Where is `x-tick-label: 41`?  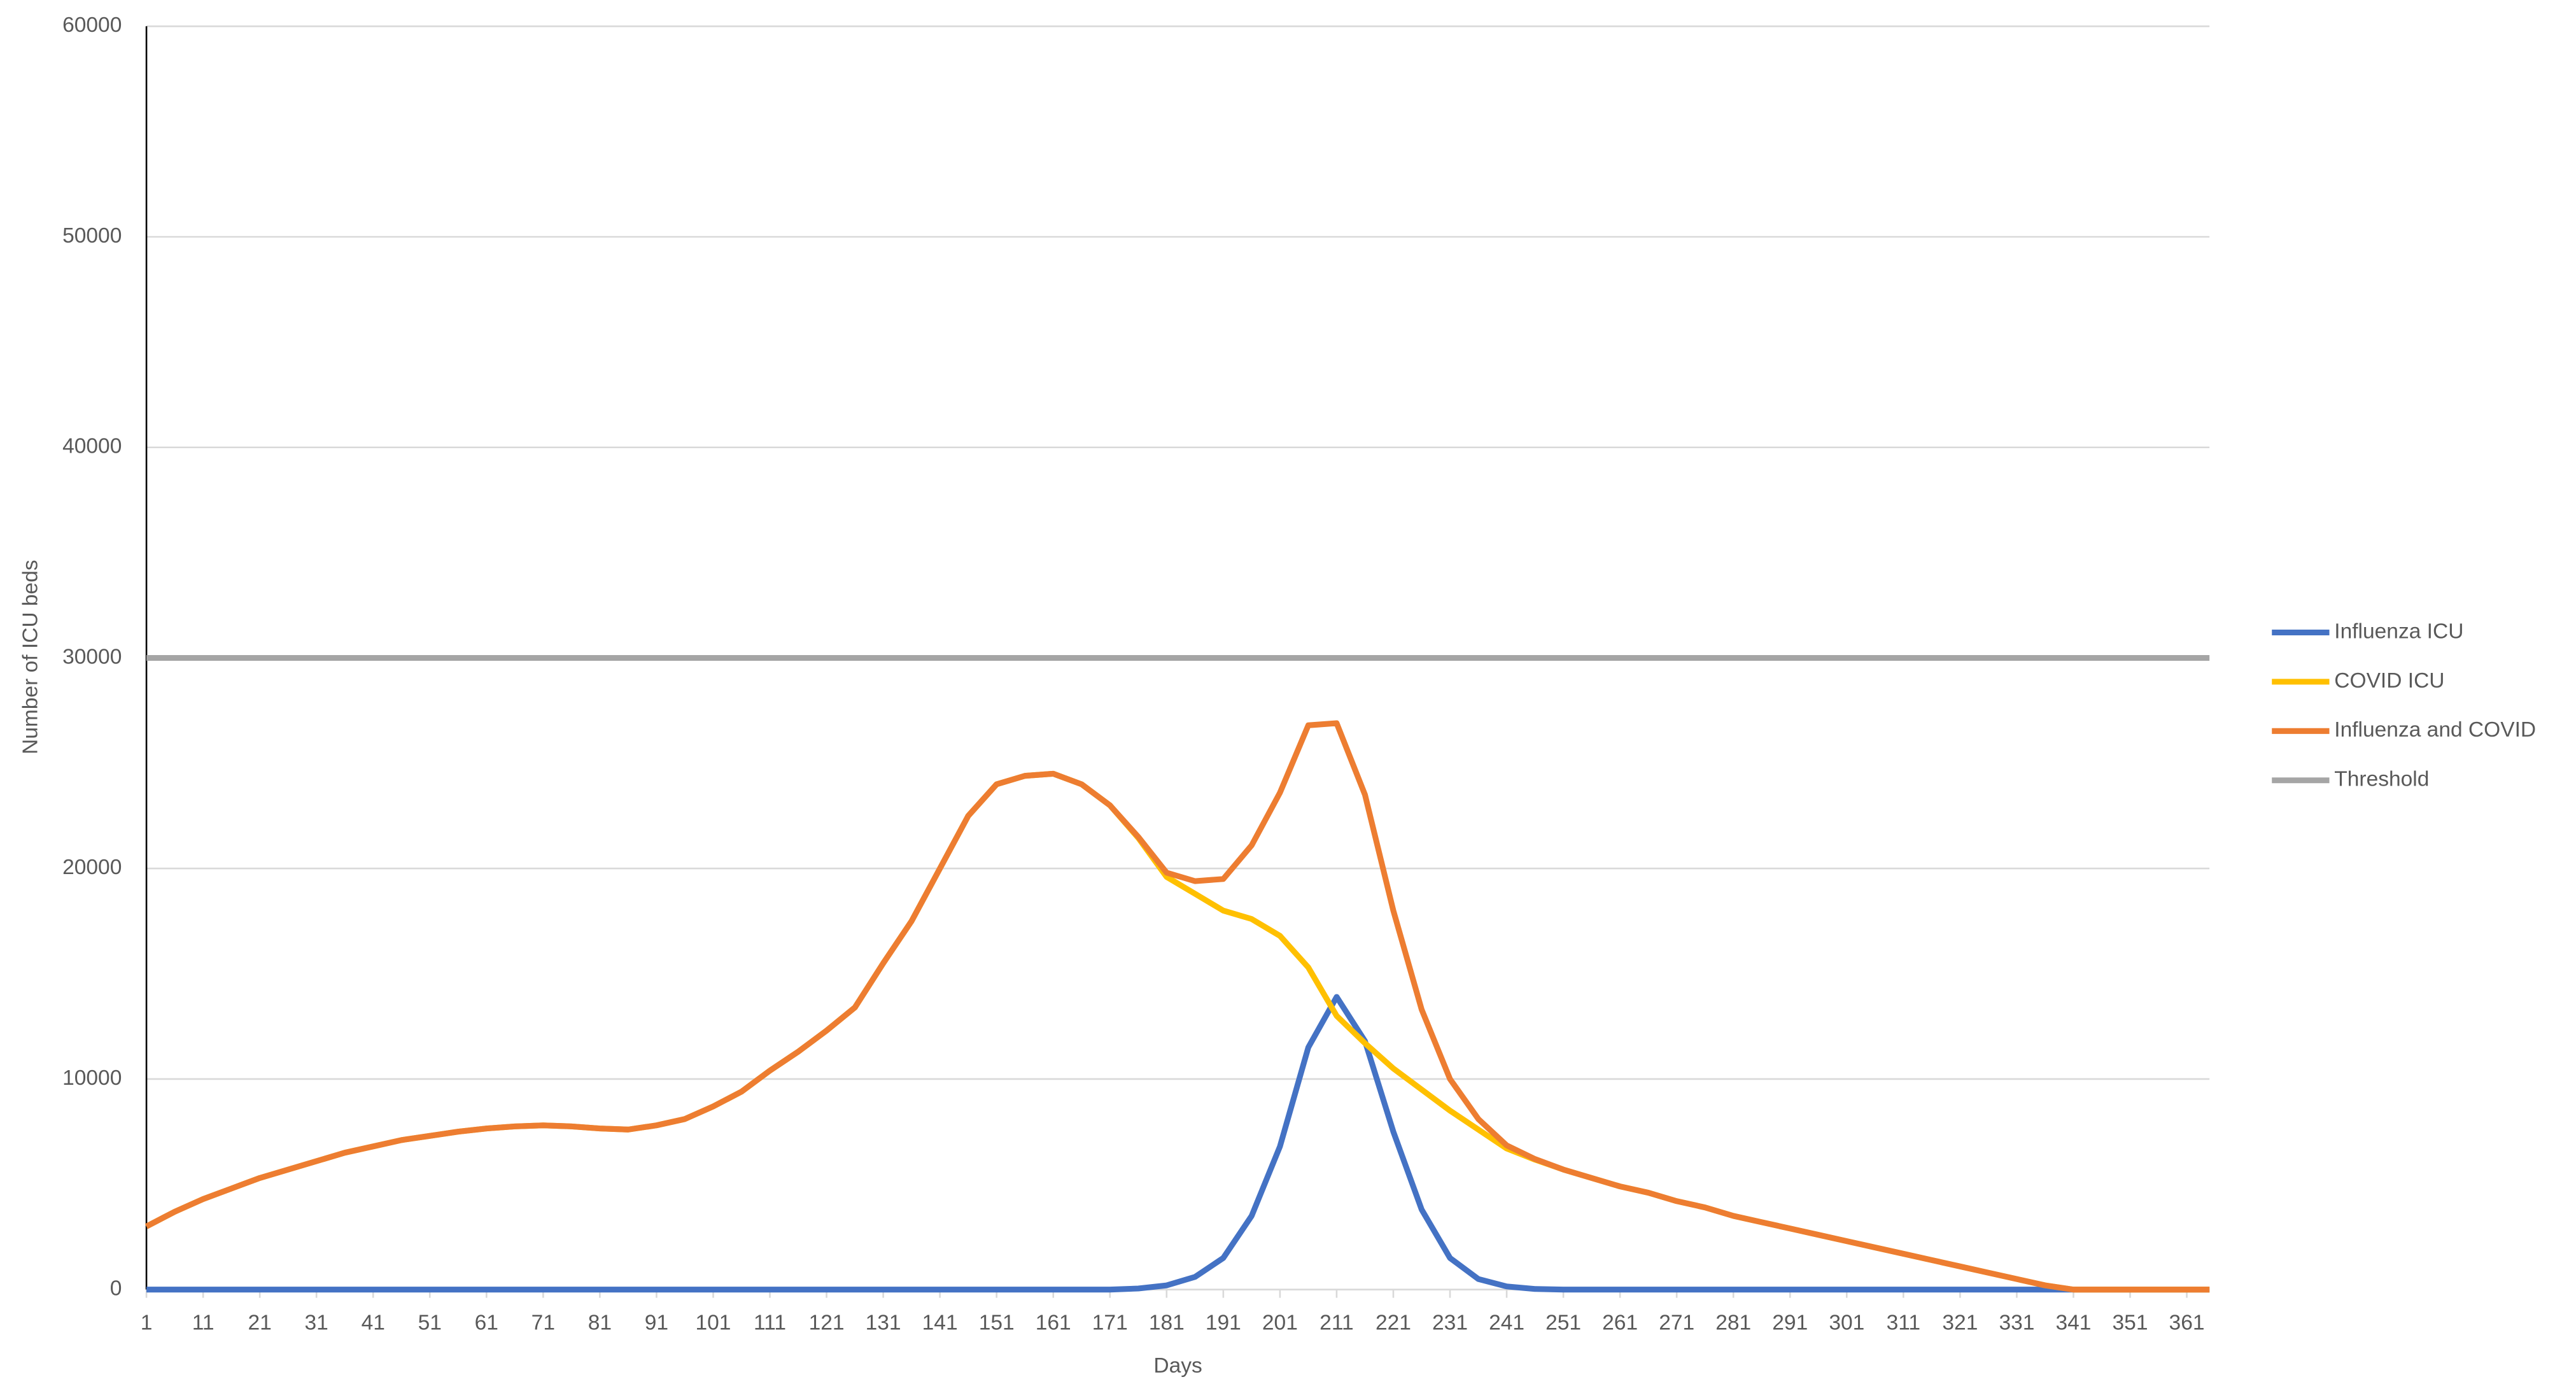 x-tick-label: 41 is located at coordinates (374, 1323).